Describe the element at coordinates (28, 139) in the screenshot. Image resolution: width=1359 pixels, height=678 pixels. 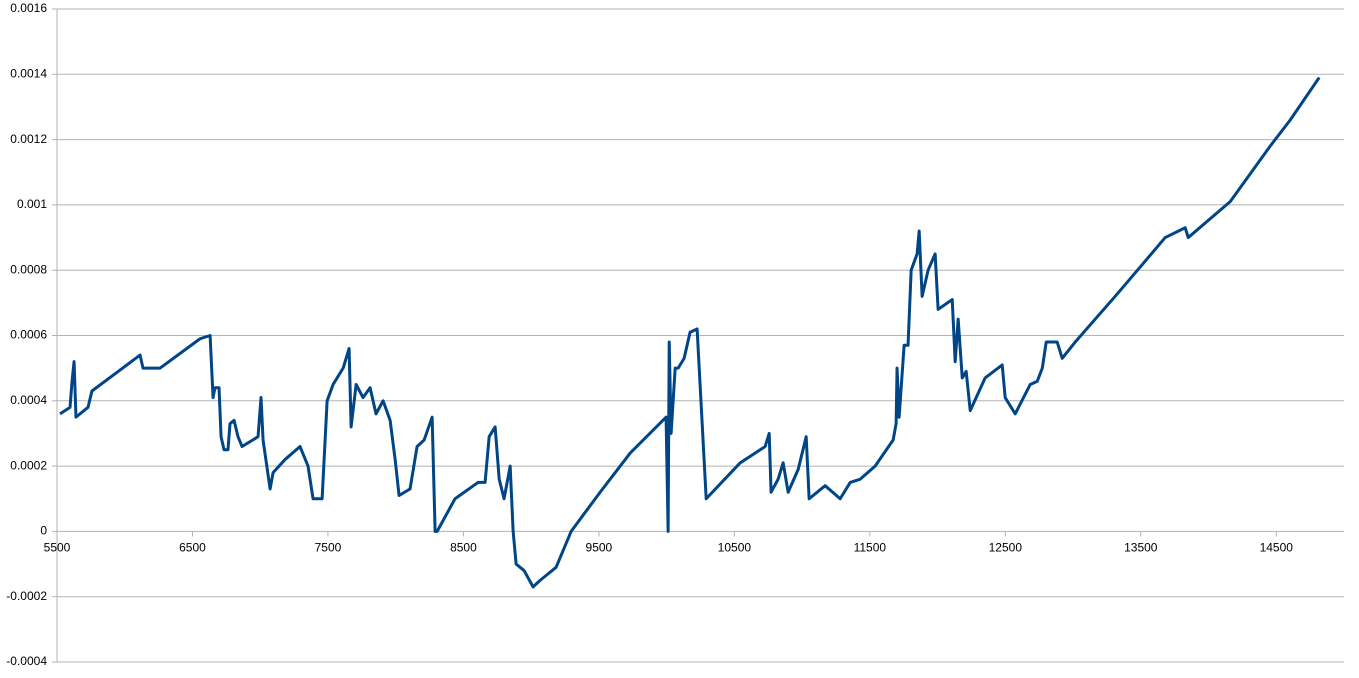
I see `y-tick-label: 0.0012` at that location.